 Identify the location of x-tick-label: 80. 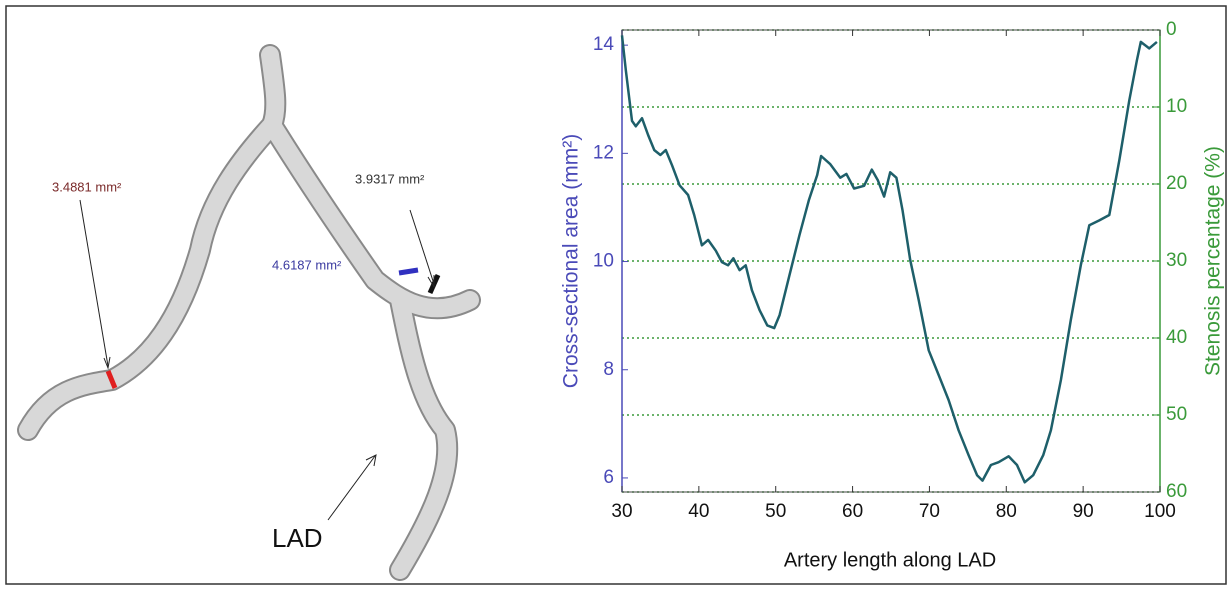
(1006, 511).